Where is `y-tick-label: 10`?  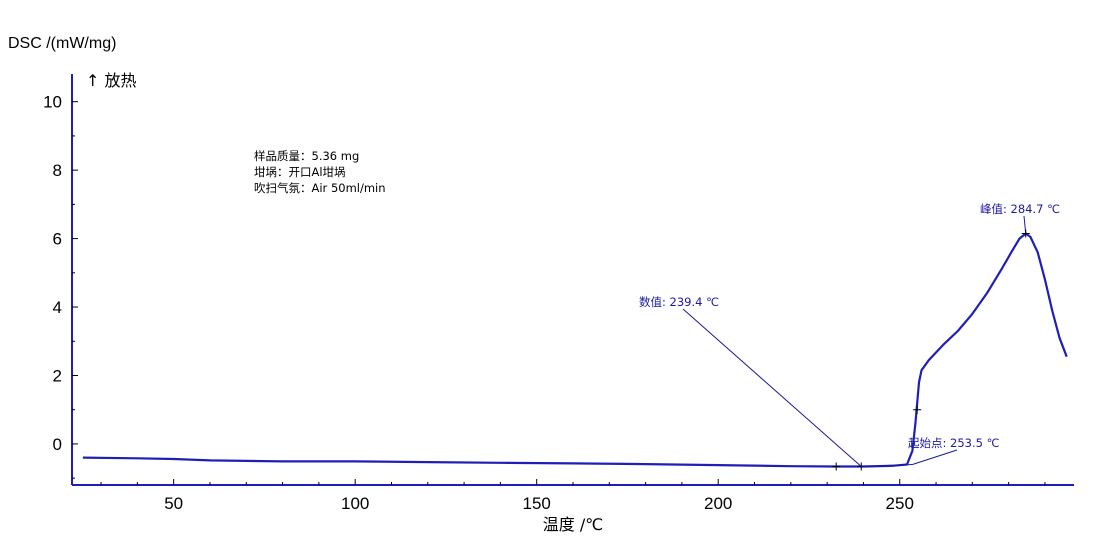
y-tick-label: 10 is located at coordinates (52, 102).